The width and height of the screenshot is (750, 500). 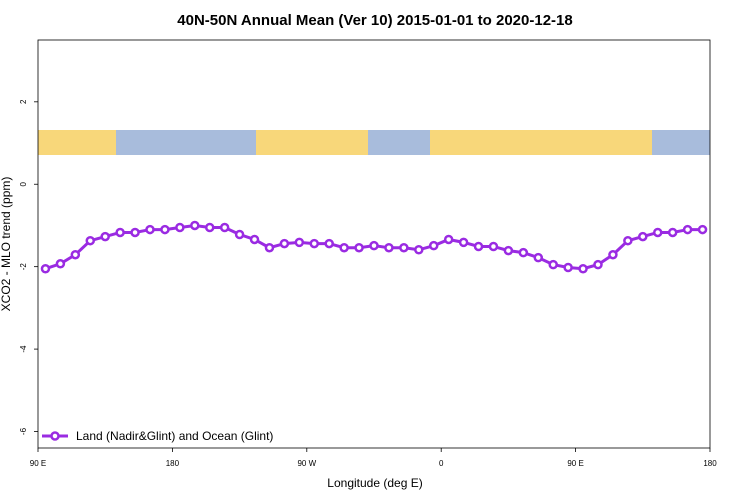 What do you see at coordinates (23, 183) in the screenshot?
I see `y-tick-label: 0` at bounding box center [23, 183].